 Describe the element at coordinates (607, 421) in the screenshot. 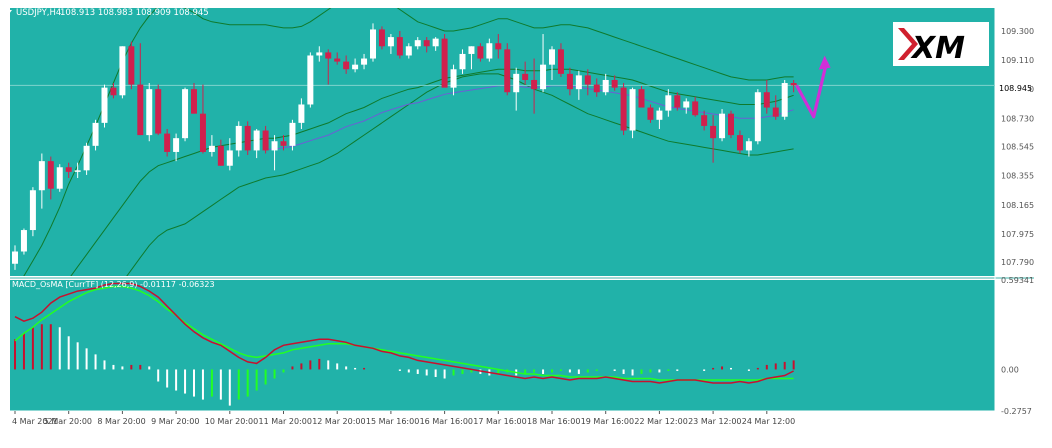

I see `time-tick-label: 19 Mar 16:00` at that location.